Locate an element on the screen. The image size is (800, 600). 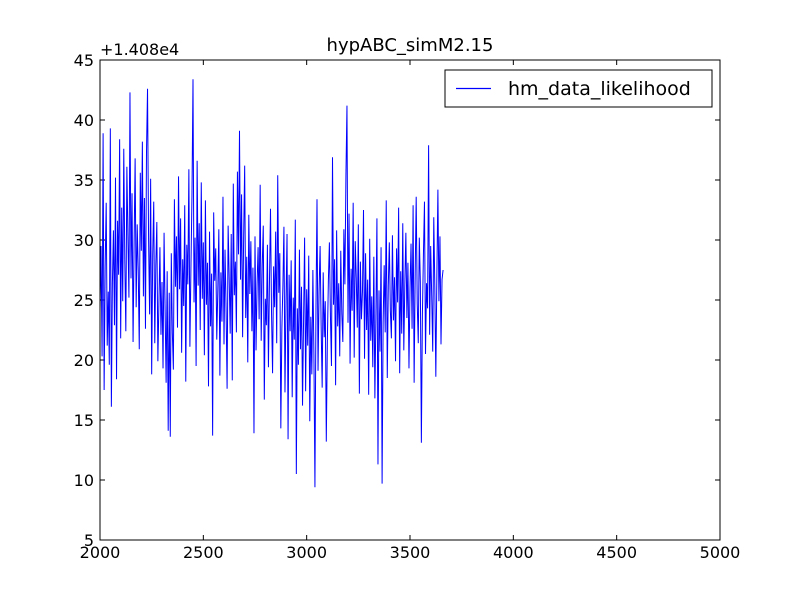
y-tick-label: 35 is located at coordinates (84, 180).